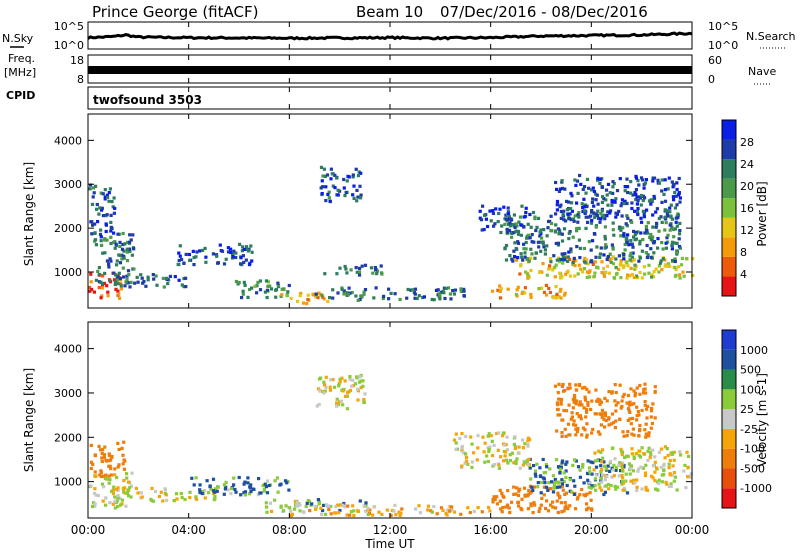  What do you see at coordinates (747, 230) in the screenshot?
I see `colorbar-tick: 12` at bounding box center [747, 230].